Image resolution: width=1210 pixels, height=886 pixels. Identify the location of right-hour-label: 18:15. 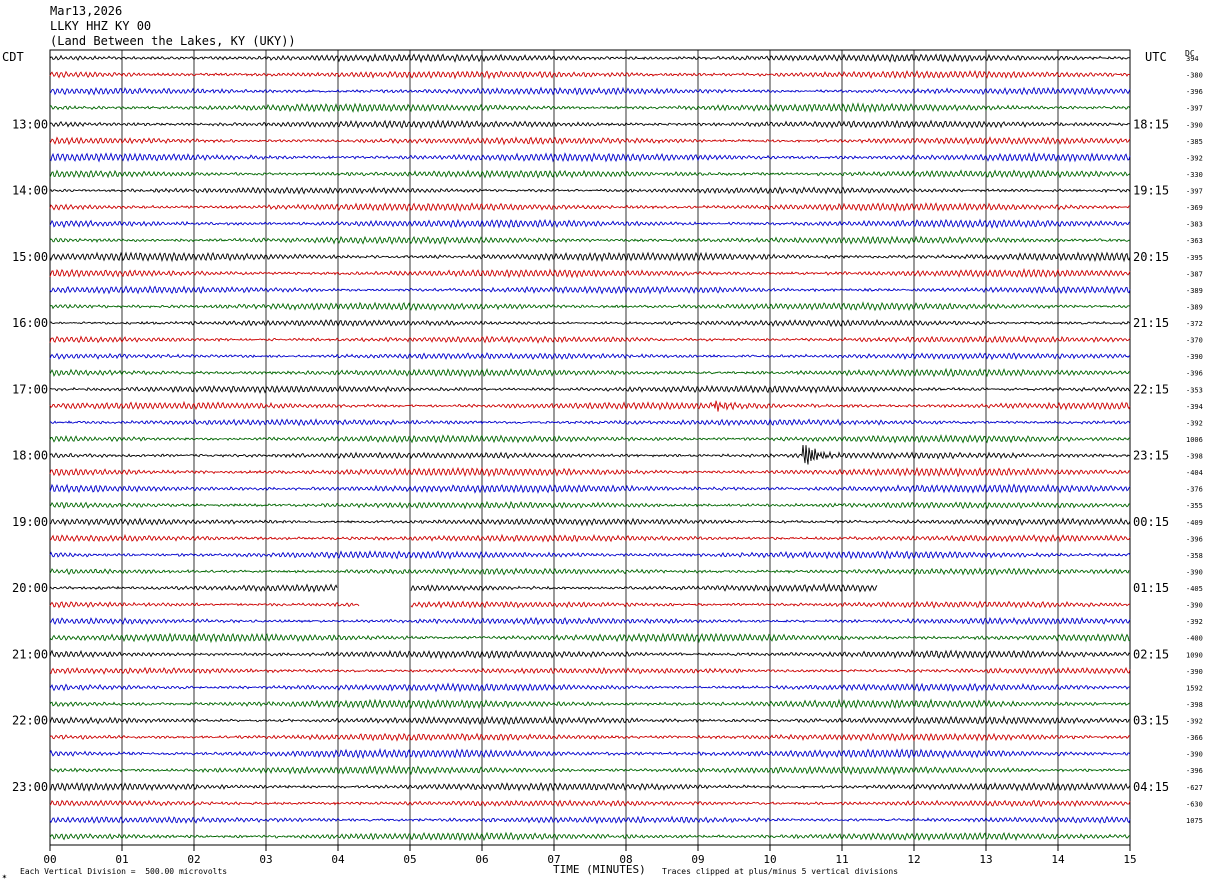
(1151, 124).